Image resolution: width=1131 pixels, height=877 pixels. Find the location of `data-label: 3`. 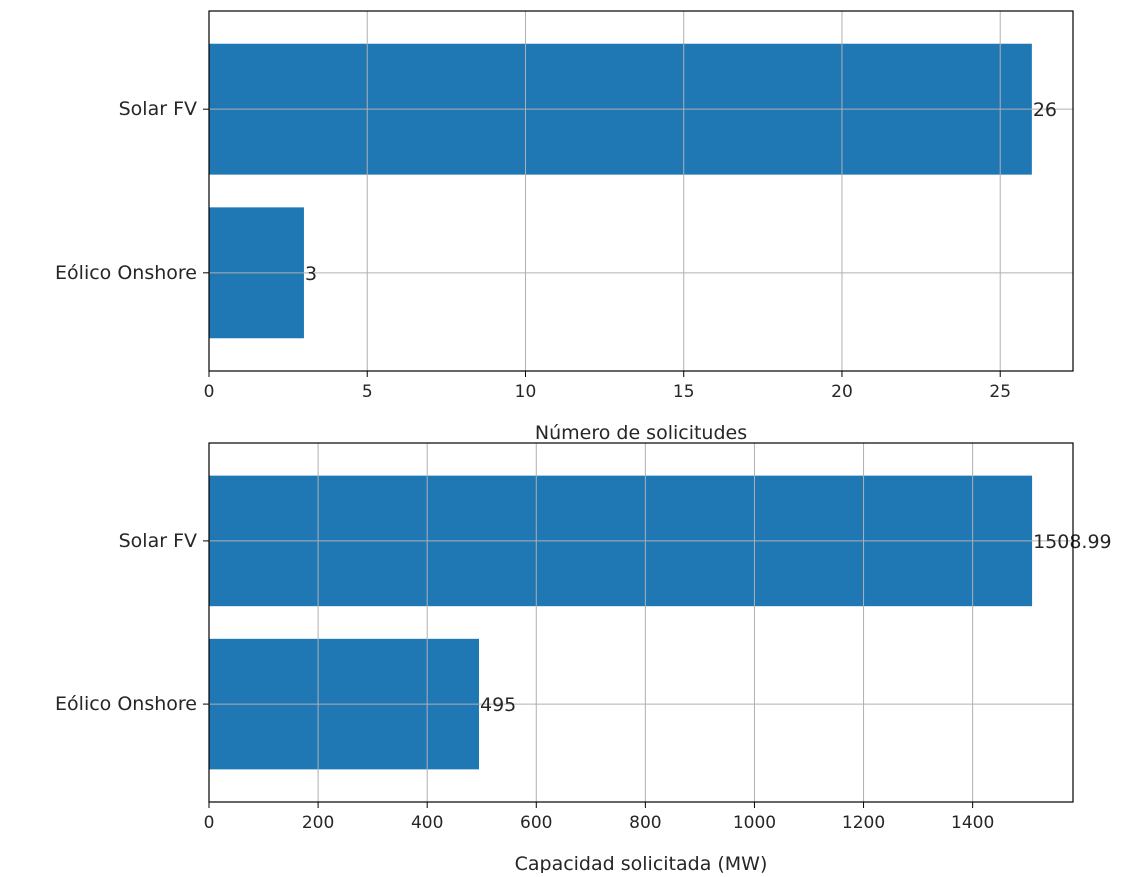

data-label: 3 is located at coordinates (311, 274).